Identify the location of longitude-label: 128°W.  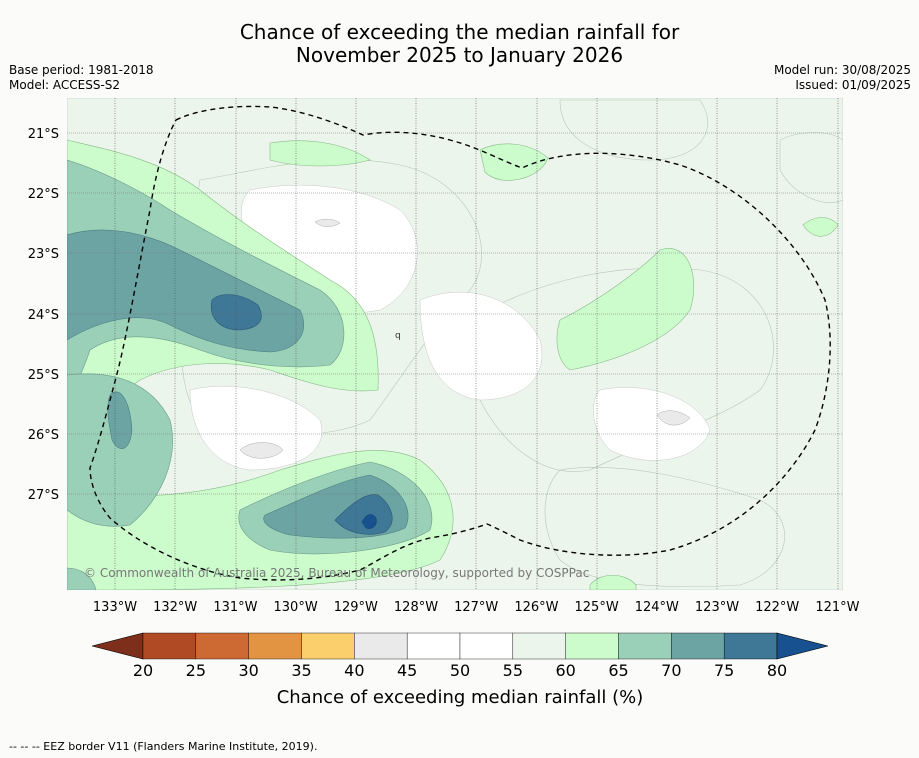
(416, 607).